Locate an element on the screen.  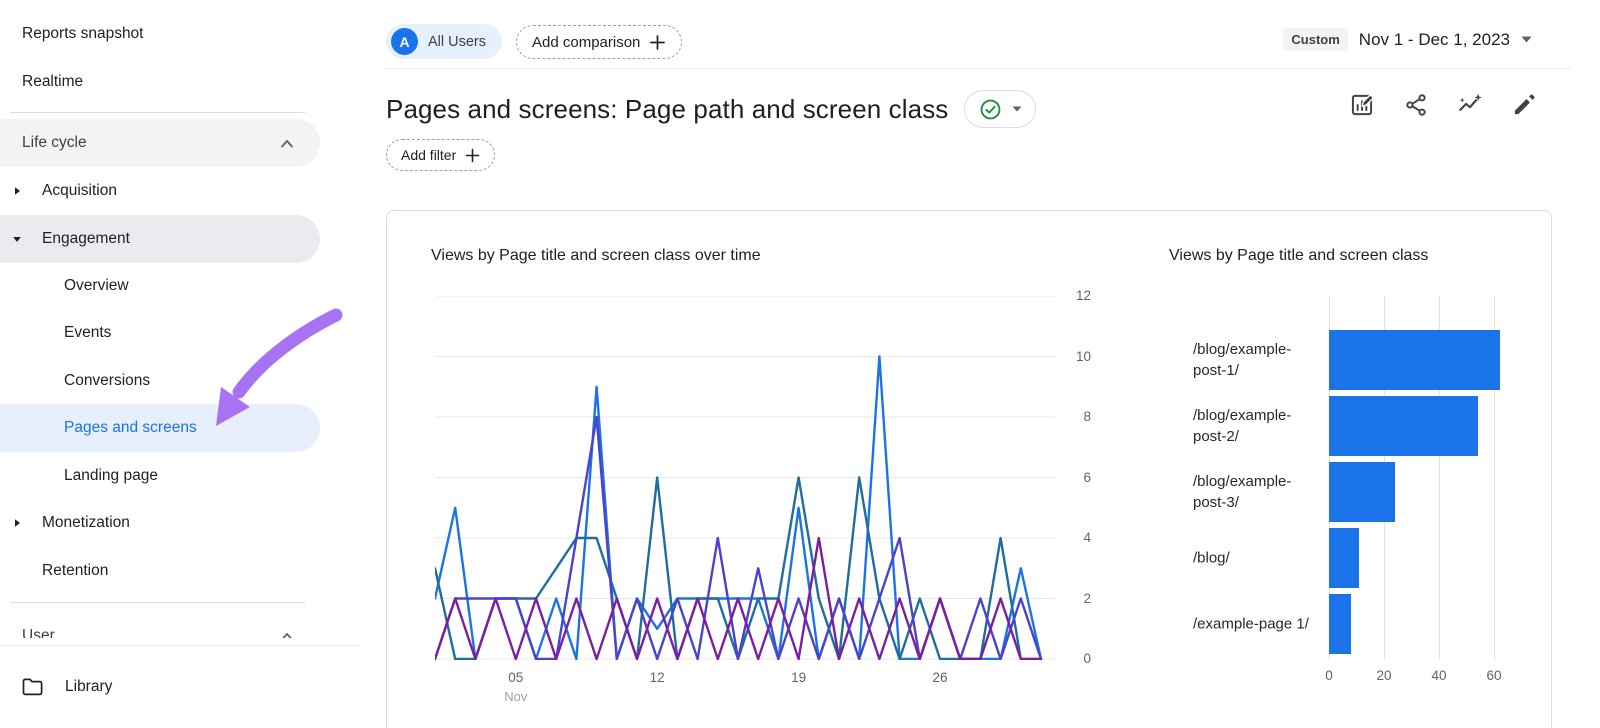
sidebar-item-label: Pages and screens is located at coordinates (130, 427).